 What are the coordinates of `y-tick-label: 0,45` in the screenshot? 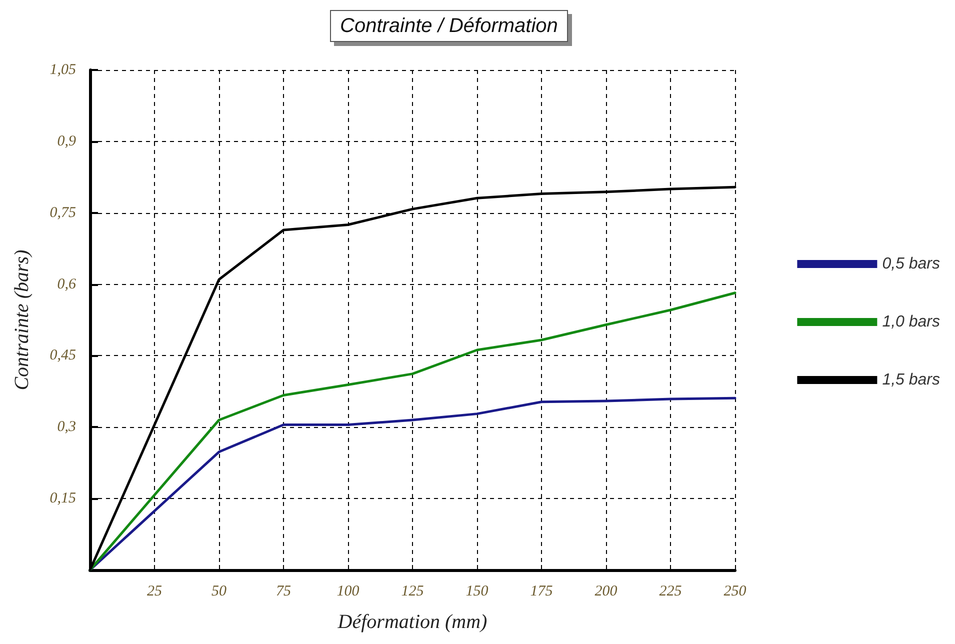 It's located at (63, 356).